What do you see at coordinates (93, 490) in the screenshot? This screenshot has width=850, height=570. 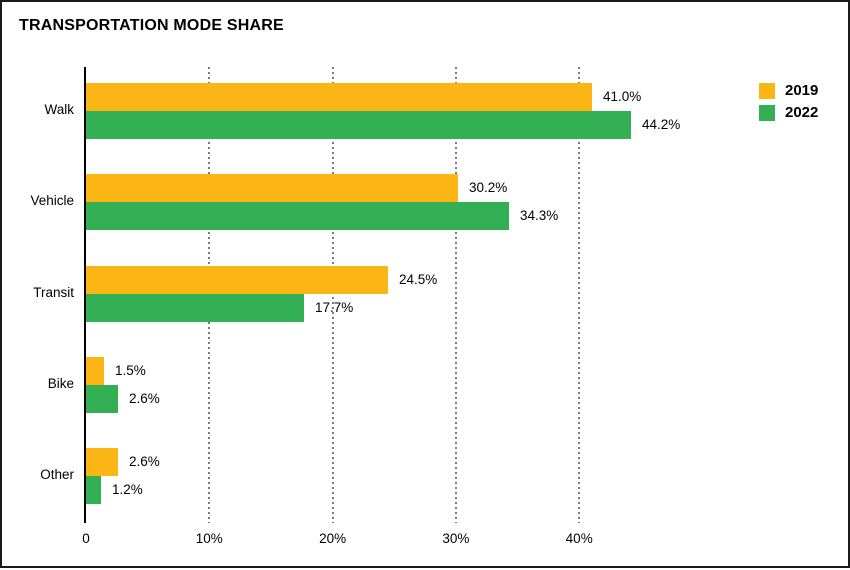 I see `bar-other-2022` at bounding box center [93, 490].